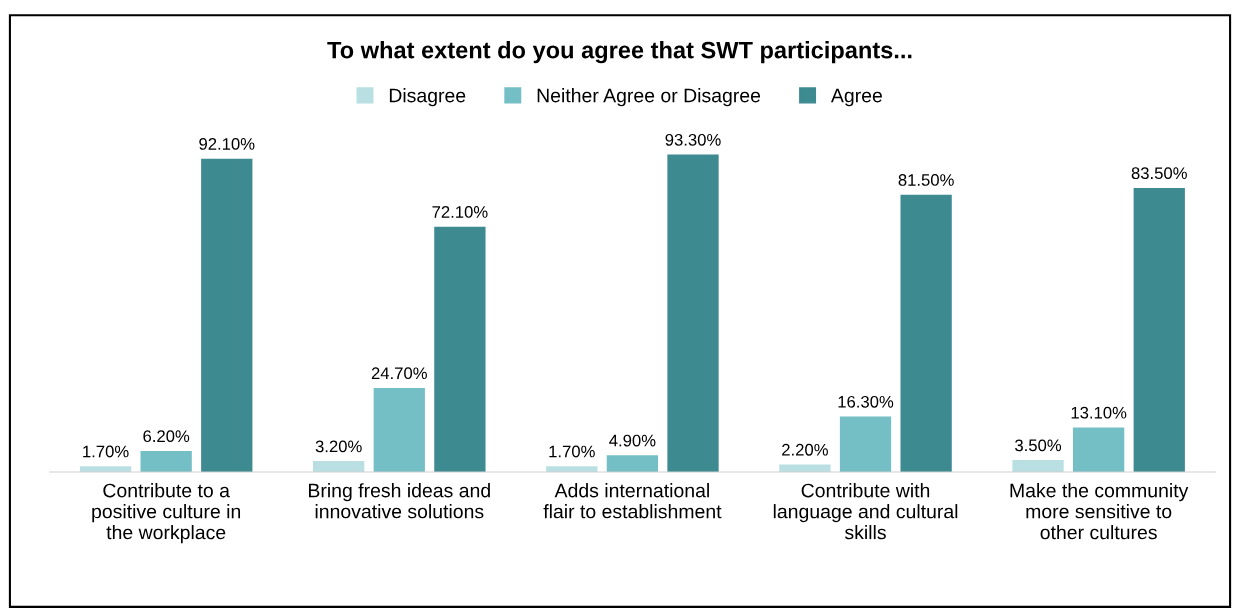 The width and height of the screenshot is (1240, 613). What do you see at coordinates (632, 440) in the screenshot?
I see `data-label: 4.90%` at bounding box center [632, 440].